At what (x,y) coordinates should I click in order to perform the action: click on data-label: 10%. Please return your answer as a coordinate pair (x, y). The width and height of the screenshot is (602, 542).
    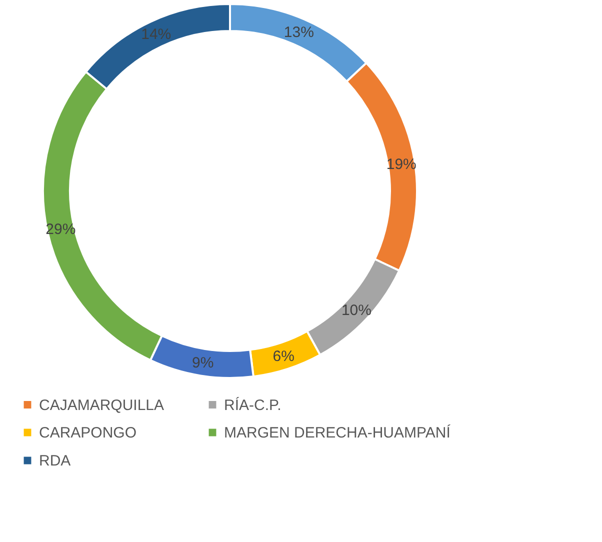
    Looking at the image, I should click on (356, 310).